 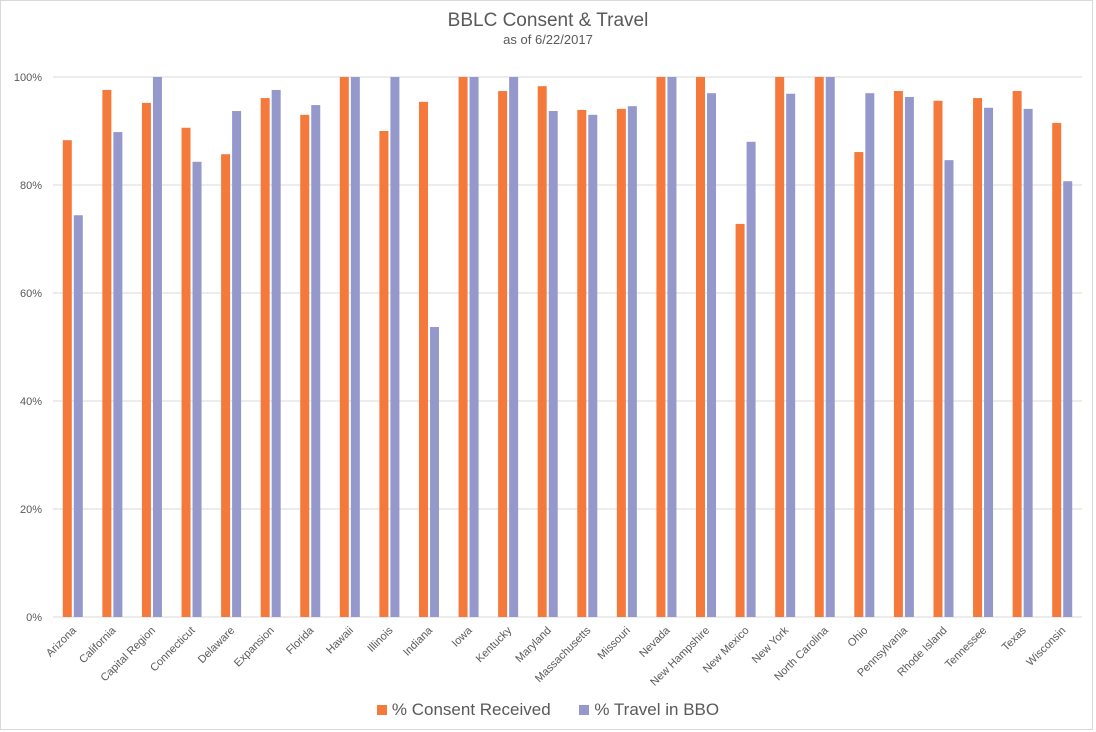 What do you see at coordinates (418, 641) in the screenshot?
I see `x-tick-label: Indiana` at bounding box center [418, 641].